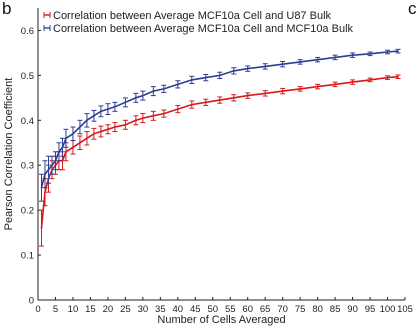 Image resolution: width=418 pixels, height=328 pixels. I want to click on x-tick-label: 50, so click(212, 309).